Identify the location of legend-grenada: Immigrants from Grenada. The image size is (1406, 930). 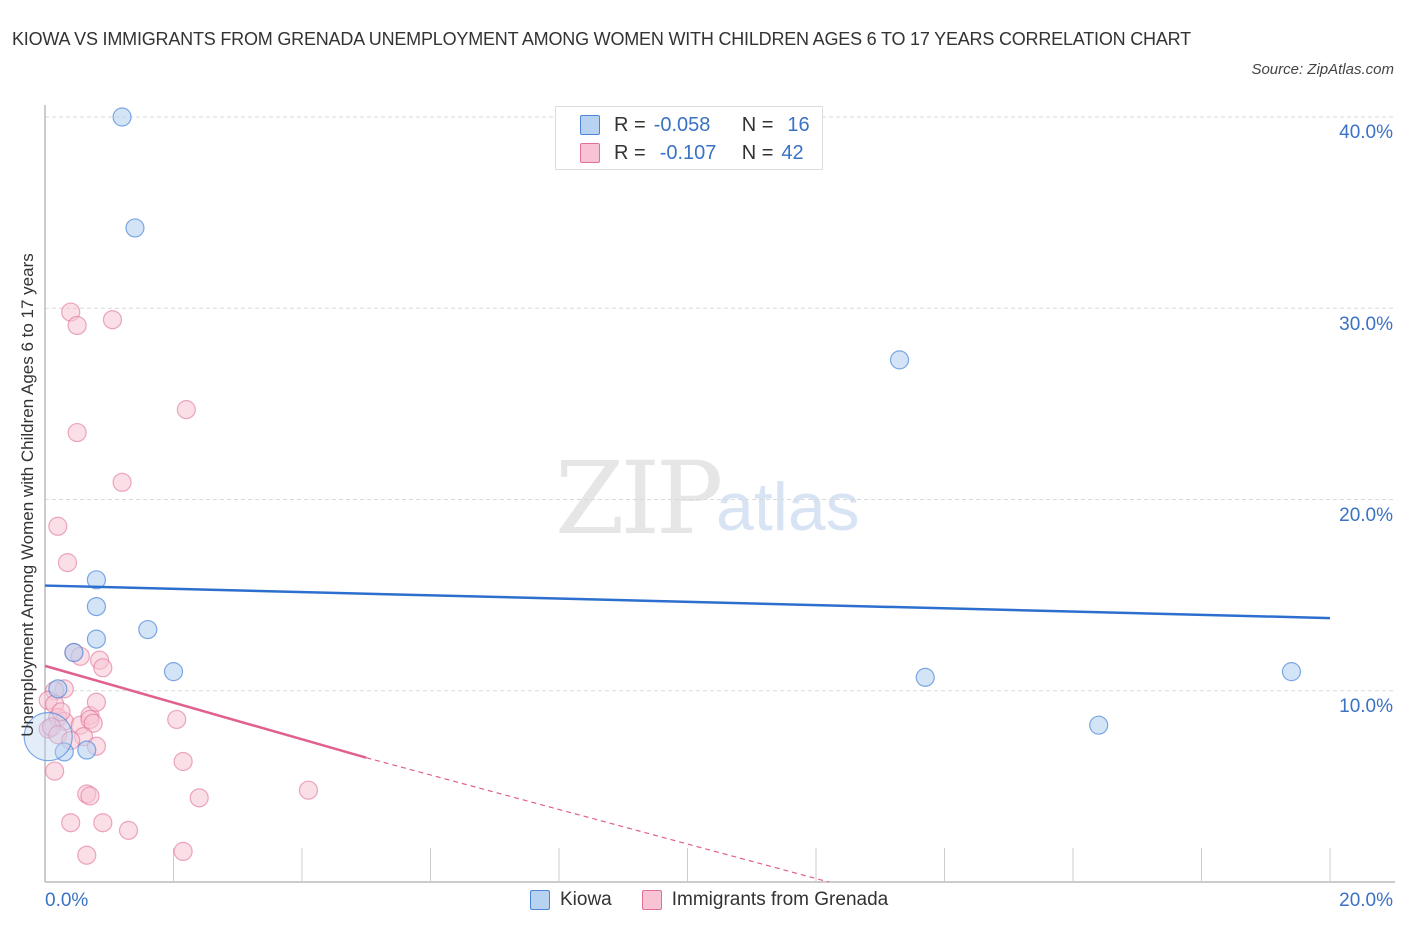
(780, 899).